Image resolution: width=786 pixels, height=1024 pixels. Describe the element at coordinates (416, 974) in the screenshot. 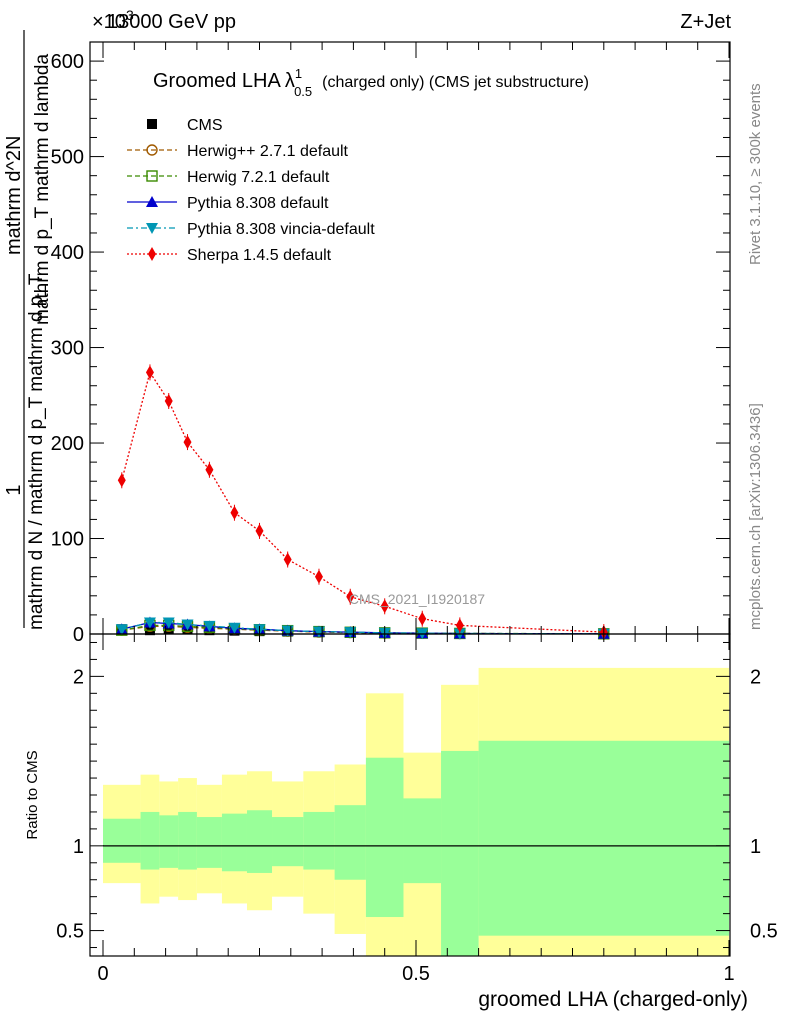

I see `x-tick-label: 0.5` at that location.